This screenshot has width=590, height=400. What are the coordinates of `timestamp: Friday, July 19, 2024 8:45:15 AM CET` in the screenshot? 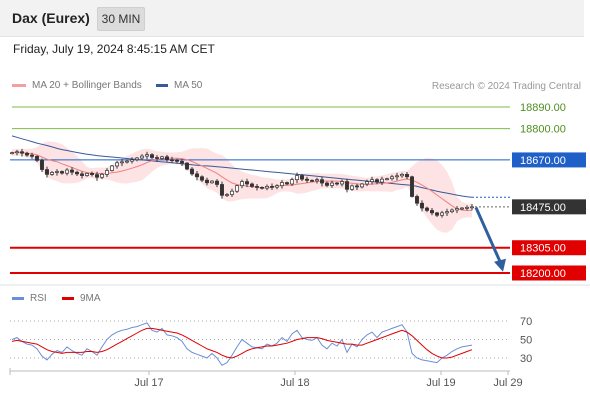 It's located at (114, 49).